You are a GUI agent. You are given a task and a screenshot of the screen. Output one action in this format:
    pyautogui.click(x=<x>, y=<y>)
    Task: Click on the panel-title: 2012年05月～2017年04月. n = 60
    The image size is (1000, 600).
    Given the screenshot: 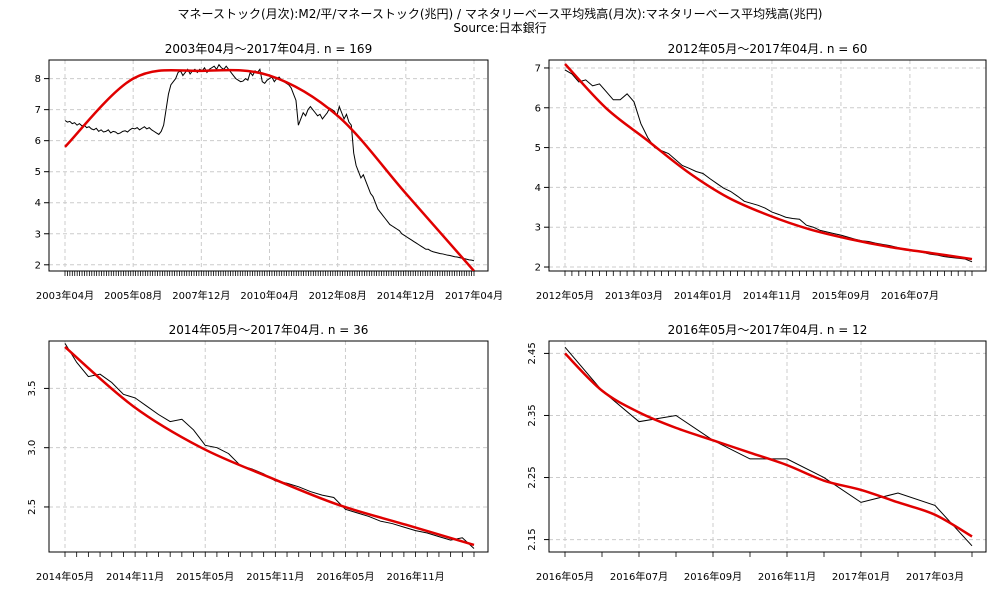 What is the action you would take?
    pyautogui.click(x=768, y=49)
    